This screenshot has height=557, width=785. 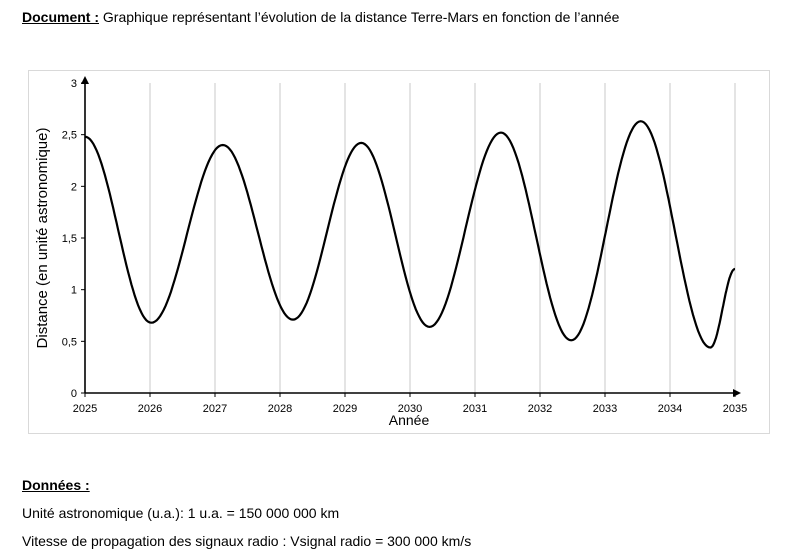 I want to click on y-axis-arrow, so click(x=85, y=80).